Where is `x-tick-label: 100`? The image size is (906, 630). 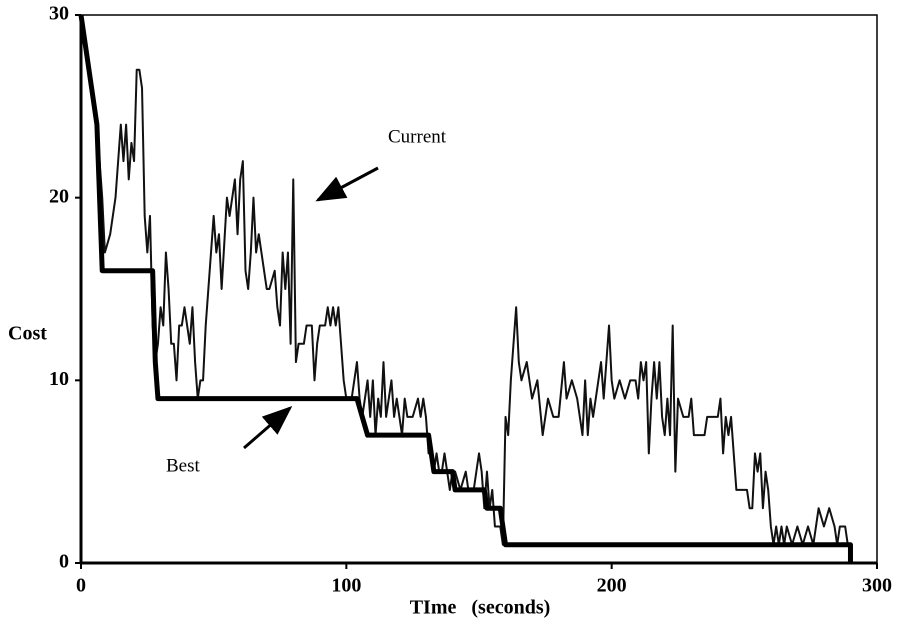 x-tick-label: 100 is located at coordinates (346, 586).